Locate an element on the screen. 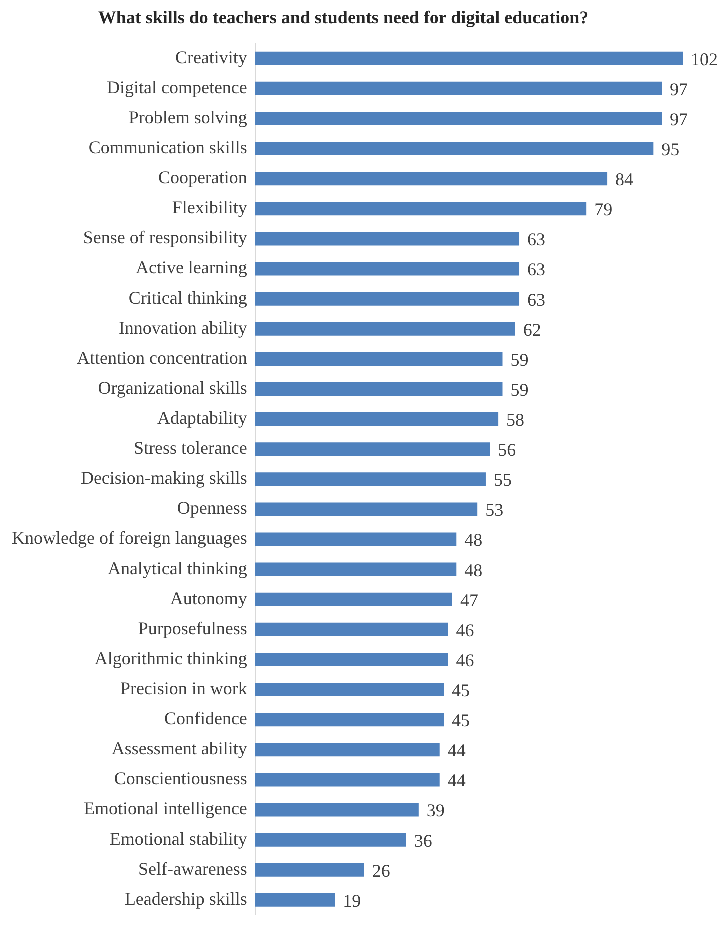  y-tick-label: Digital competence is located at coordinates (177, 87).